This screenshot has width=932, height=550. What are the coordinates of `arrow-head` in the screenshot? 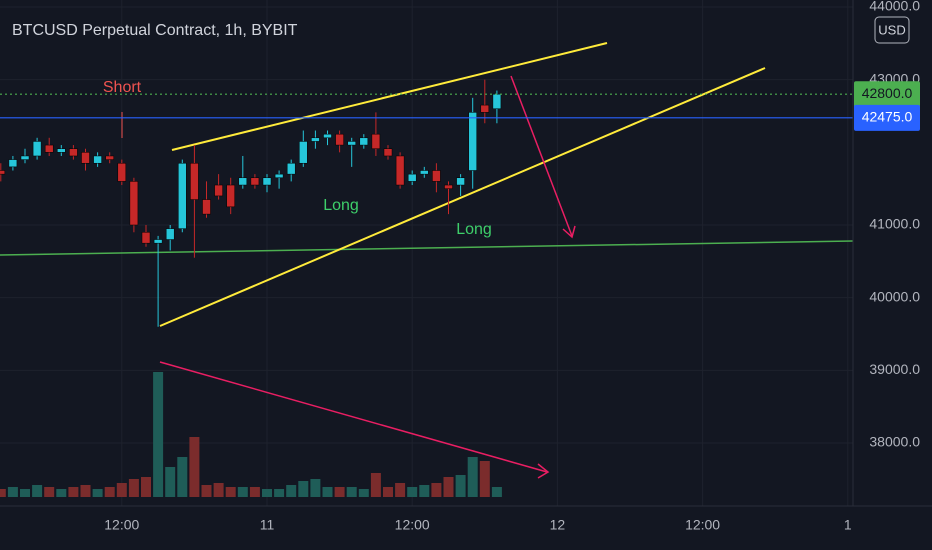 It's located at (569, 232).